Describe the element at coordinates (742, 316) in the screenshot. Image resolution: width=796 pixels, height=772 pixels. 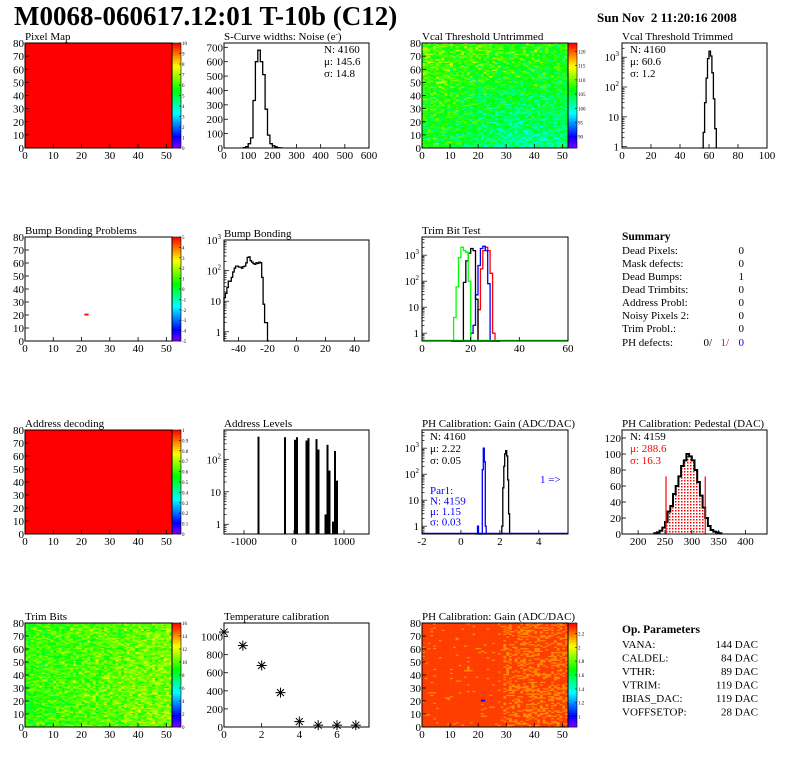
I see `summary-value: 0` at that location.